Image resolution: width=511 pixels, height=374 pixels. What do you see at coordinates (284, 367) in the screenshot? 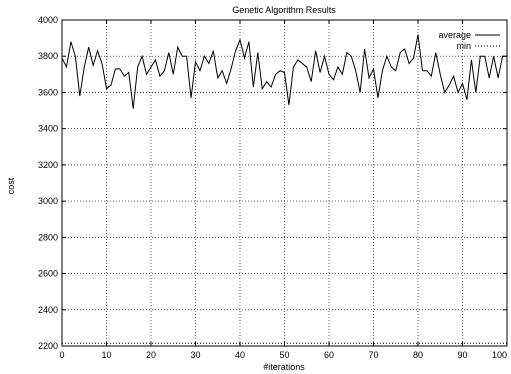
I see `x-axis-label: #iterations` at bounding box center [284, 367].